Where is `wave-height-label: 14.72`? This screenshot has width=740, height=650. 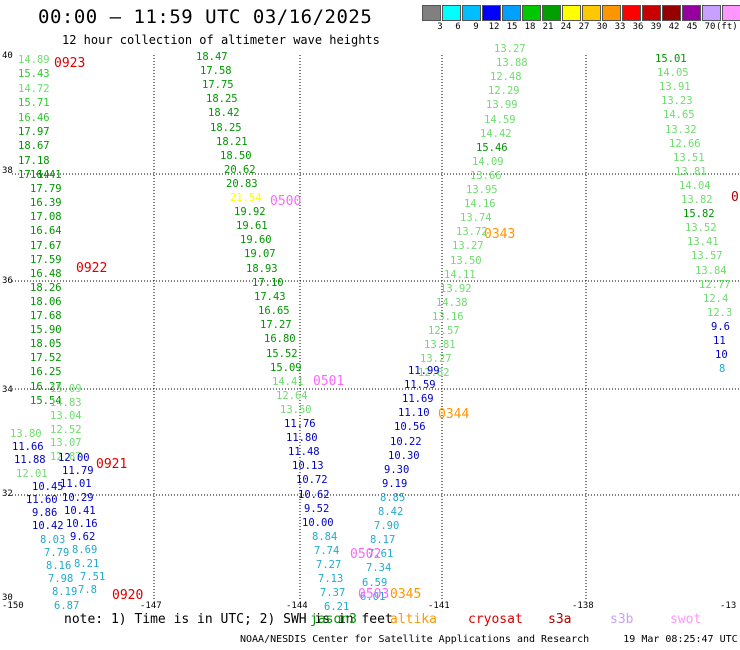
wave-height-label: 14.72 is located at coordinates (34, 88).